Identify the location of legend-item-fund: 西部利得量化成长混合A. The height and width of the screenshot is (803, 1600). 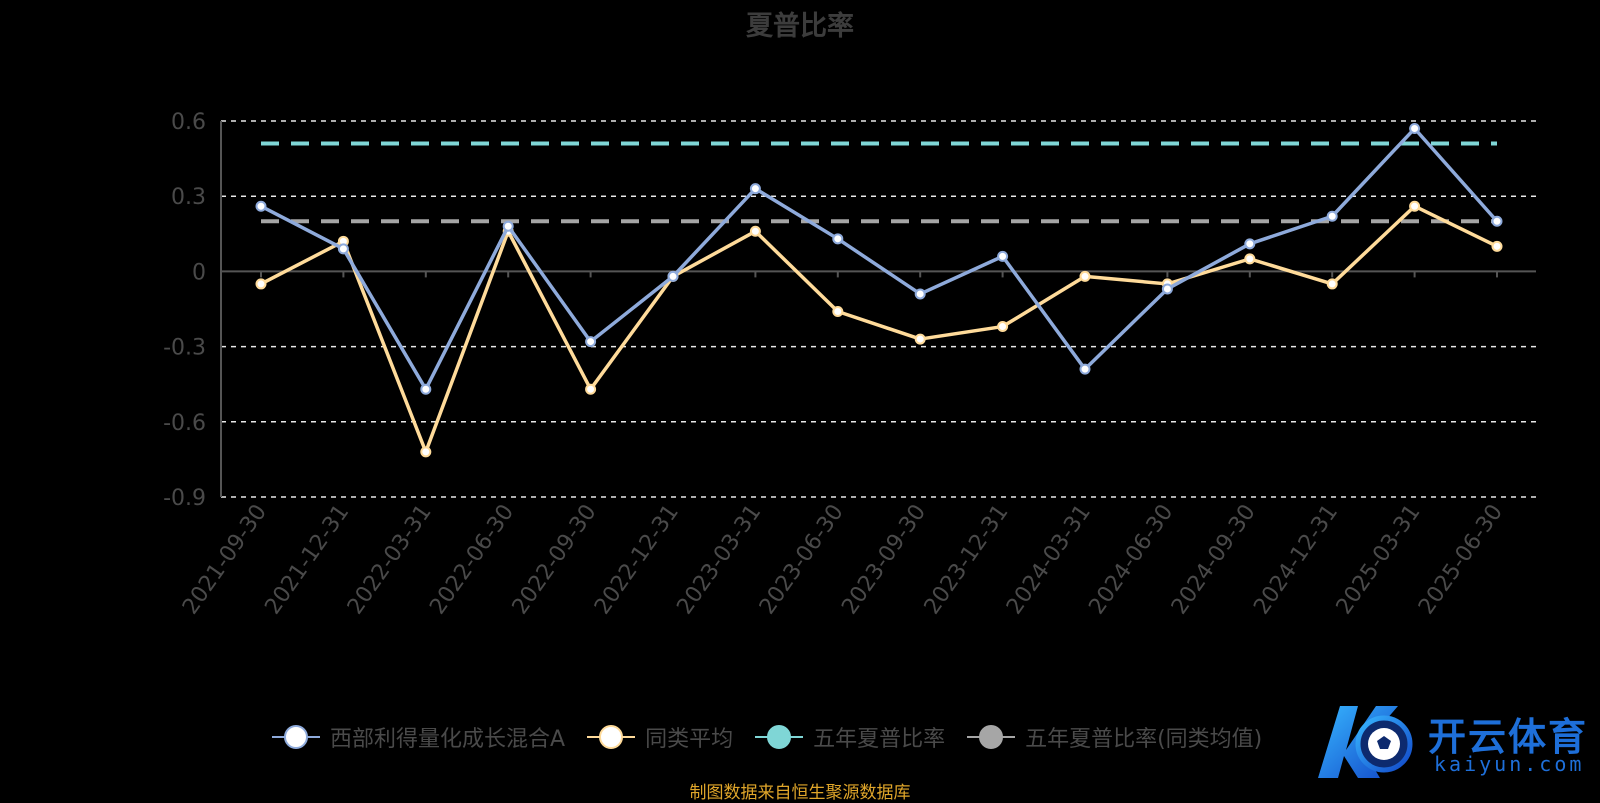
(418, 737).